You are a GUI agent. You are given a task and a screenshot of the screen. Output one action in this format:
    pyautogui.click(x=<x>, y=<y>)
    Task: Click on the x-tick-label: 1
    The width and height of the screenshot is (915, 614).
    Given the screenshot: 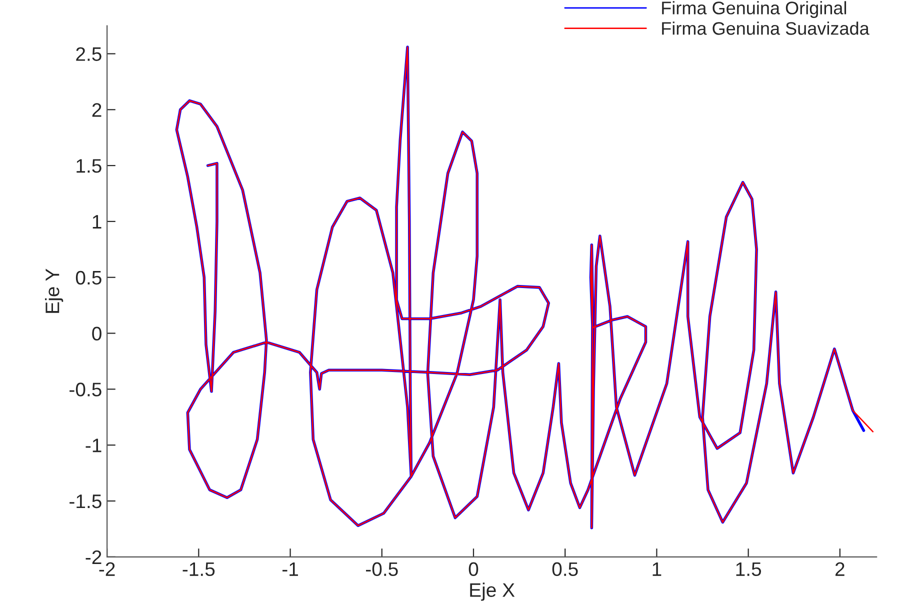 What is the action you would take?
    pyautogui.click(x=657, y=569)
    